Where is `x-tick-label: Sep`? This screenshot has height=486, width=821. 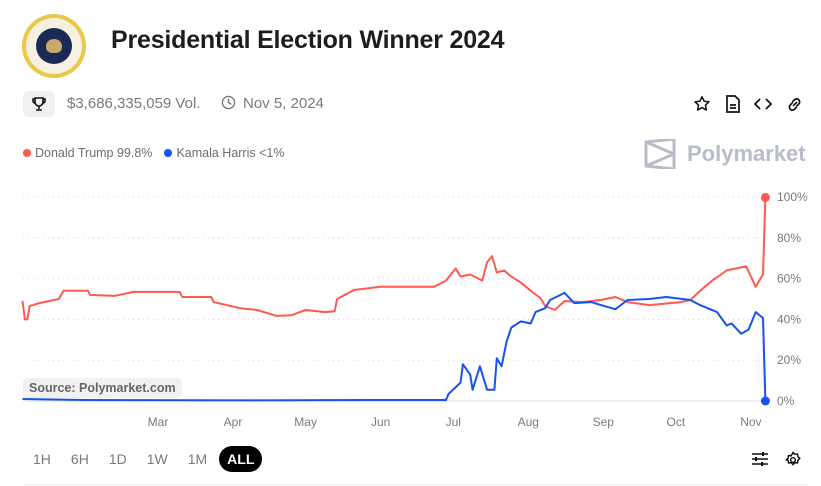
x-tick-label: Sep is located at coordinates (604, 422).